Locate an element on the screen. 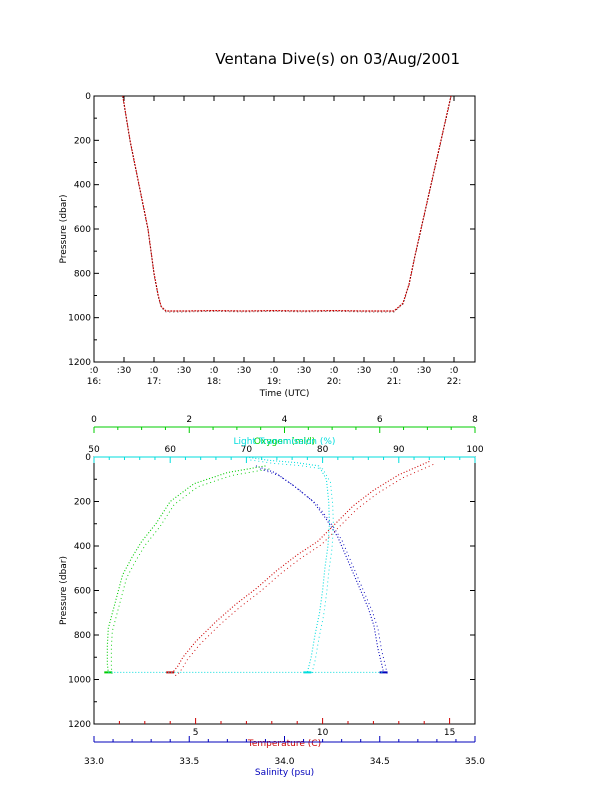  transmission-tick-label: 70 is located at coordinates (247, 450).